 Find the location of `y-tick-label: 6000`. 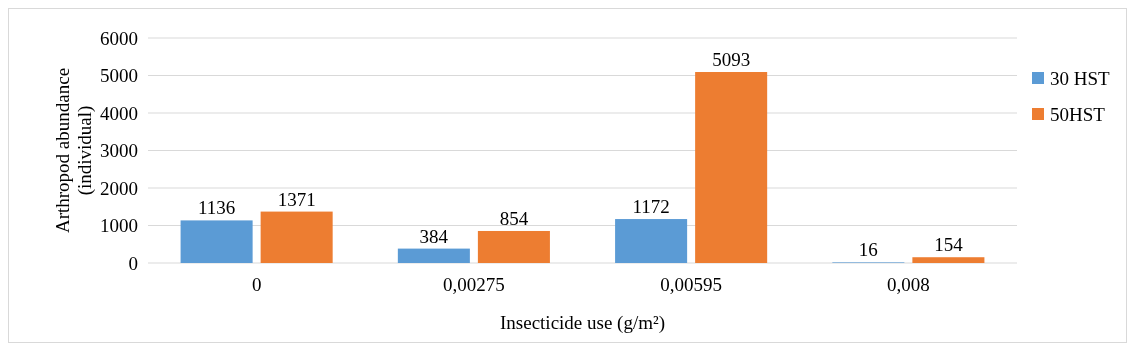

y-tick-label: 6000 is located at coordinates (119, 38).